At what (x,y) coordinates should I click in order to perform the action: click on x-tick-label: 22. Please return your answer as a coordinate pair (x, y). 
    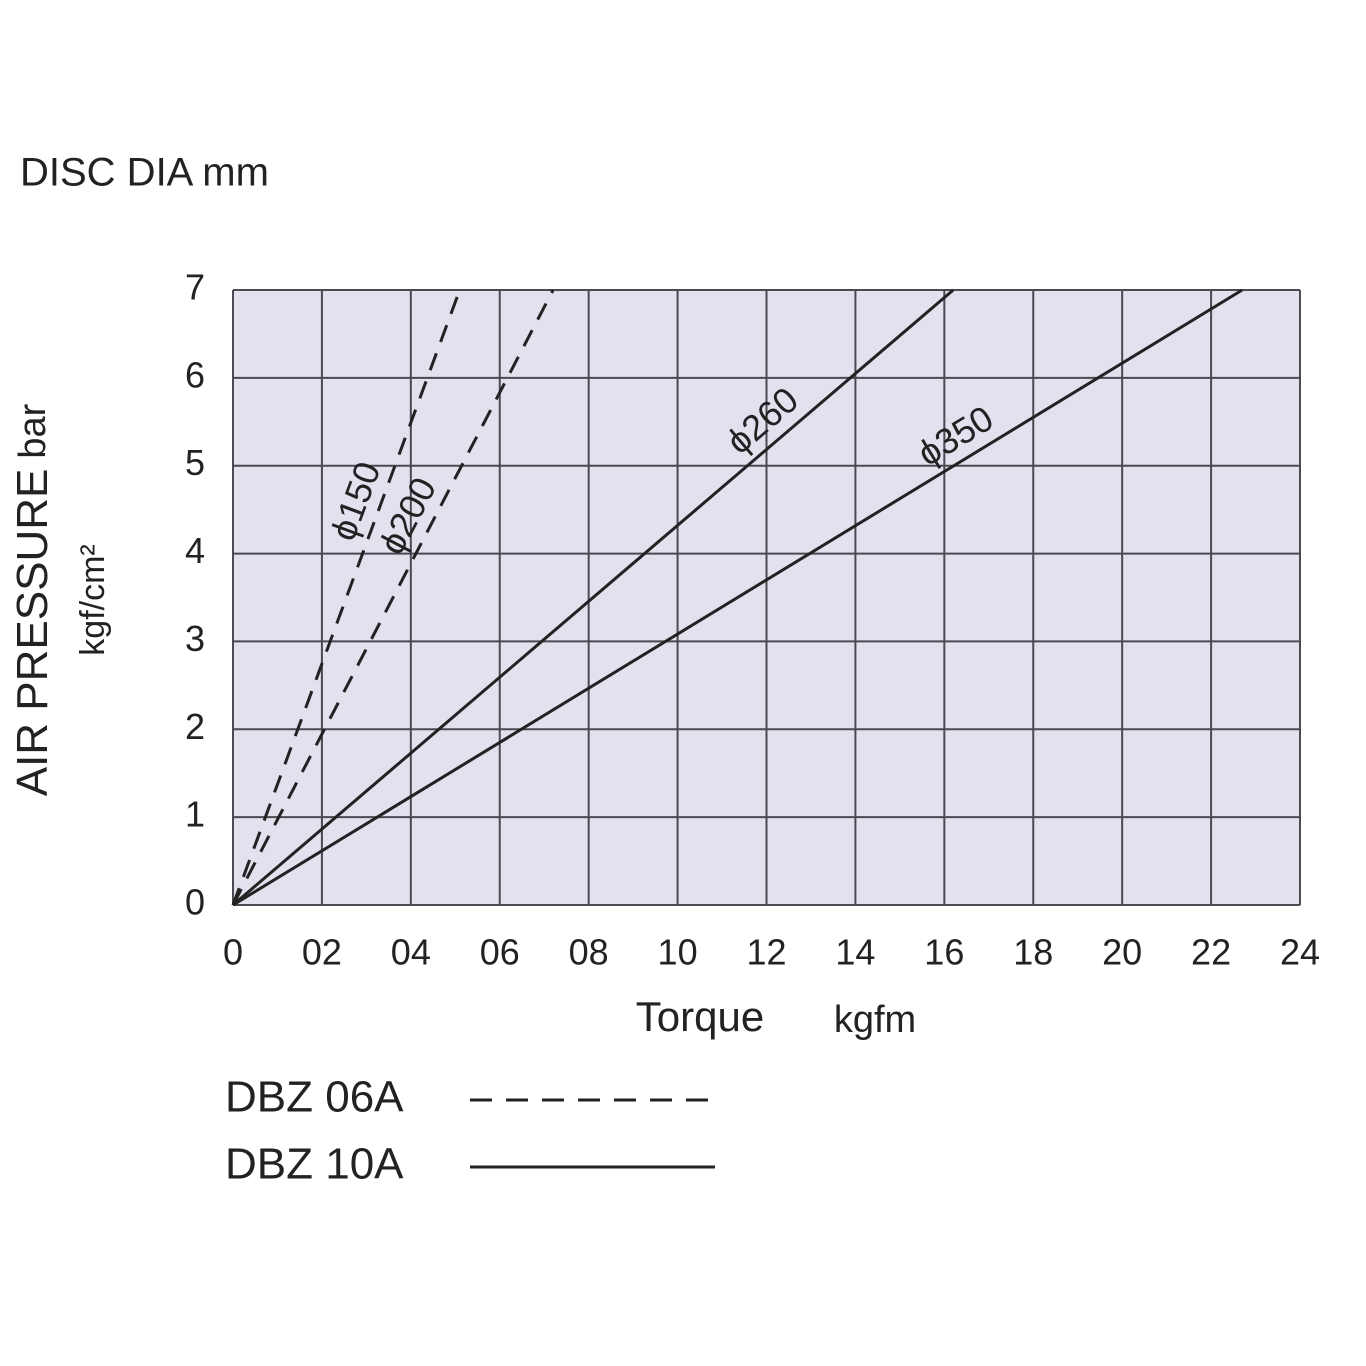
    Looking at the image, I should click on (1211, 952).